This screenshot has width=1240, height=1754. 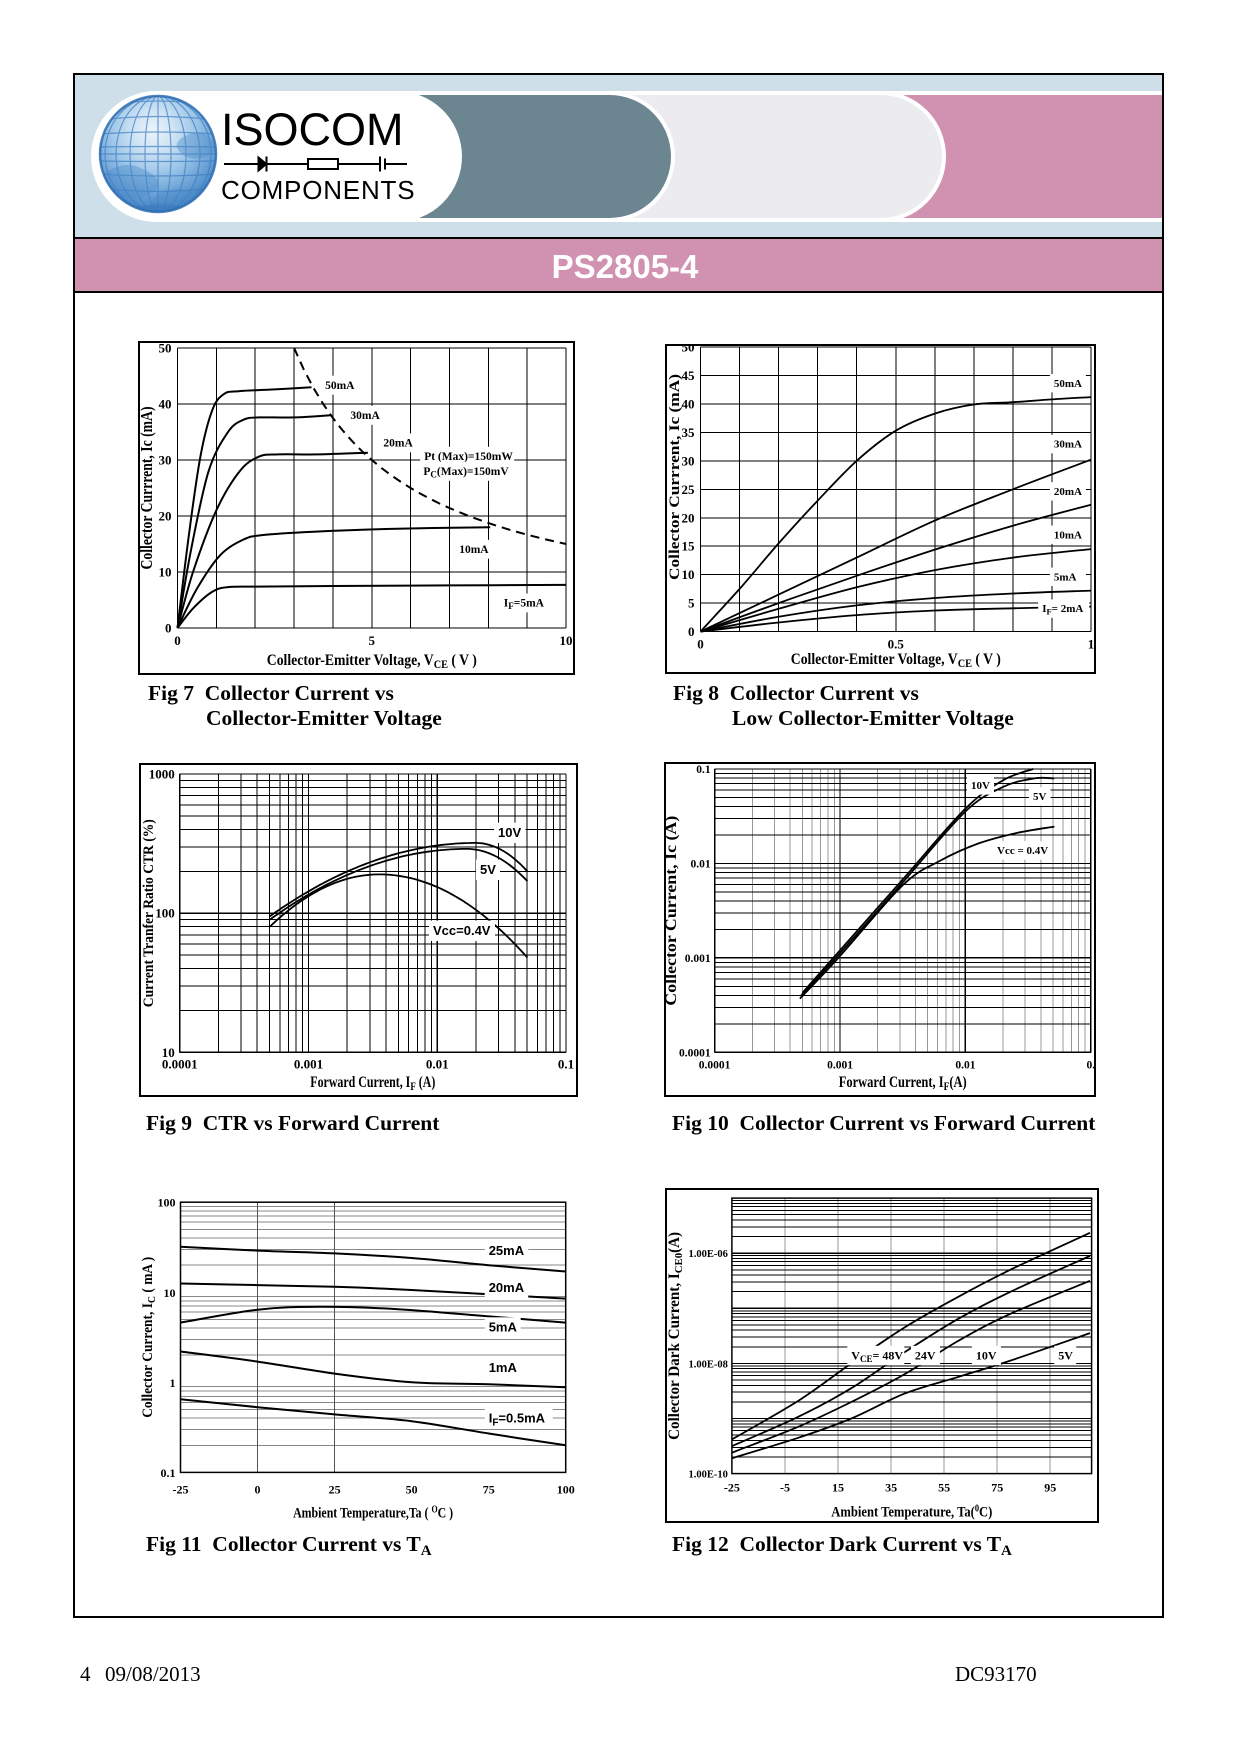 What do you see at coordinates (675, 1336) in the screenshot?
I see `svg-text:Collector Dark Current, ICE0(A: Collector Dark Current, ICE0(A)` at bounding box center [675, 1336].